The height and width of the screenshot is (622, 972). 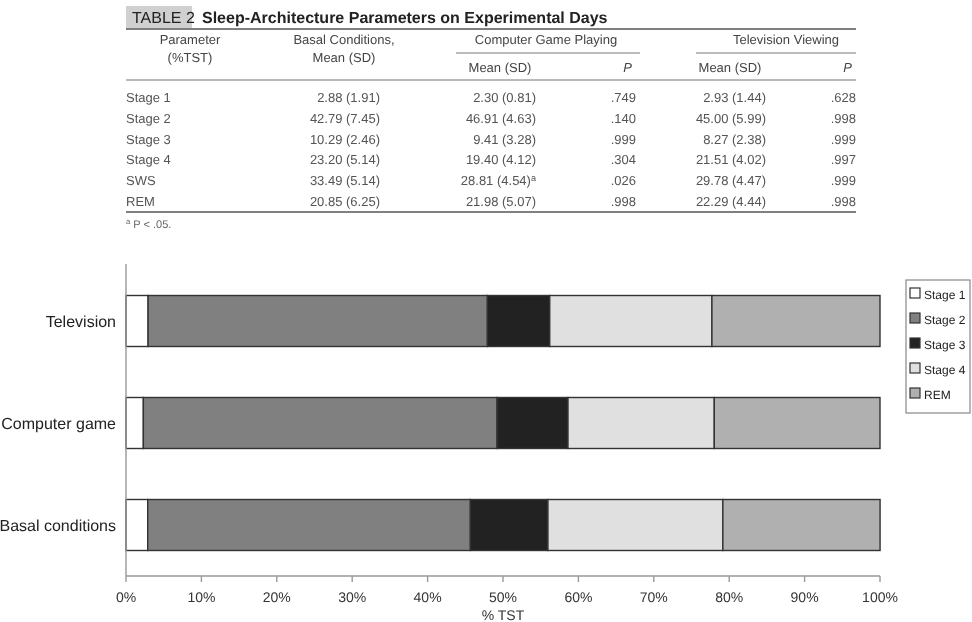 What do you see at coordinates (164, 18) in the screenshot?
I see `text: TABLE 2` at bounding box center [164, 18].